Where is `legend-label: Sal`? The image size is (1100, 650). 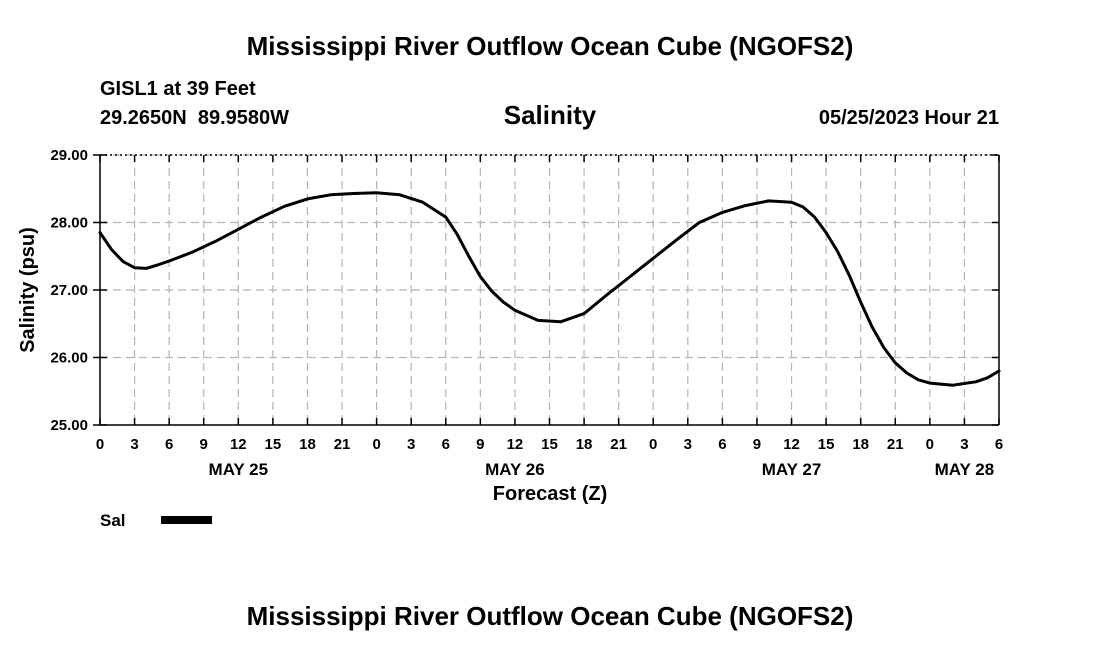 legend-label: Sal is located at coordinates (113, 520).